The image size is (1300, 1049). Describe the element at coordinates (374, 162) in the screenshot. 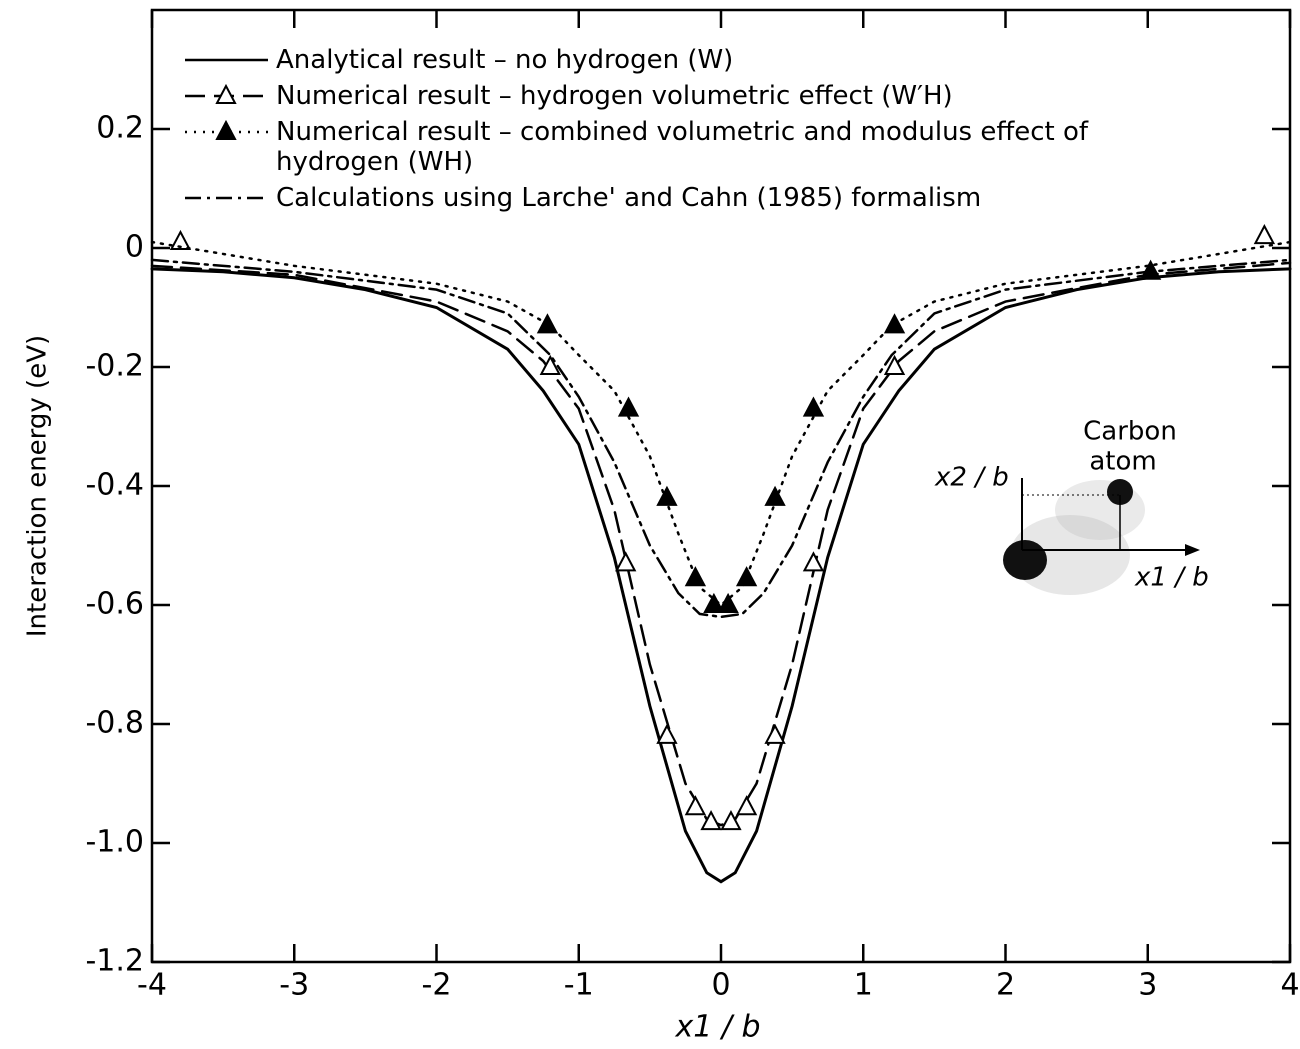

I see `legend-line: hydrogen (WH)` at that location.